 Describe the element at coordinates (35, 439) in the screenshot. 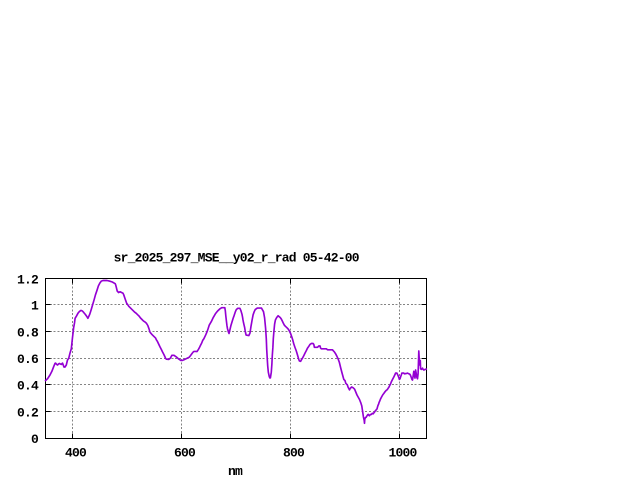

I see `svg-text: 0` at that location.